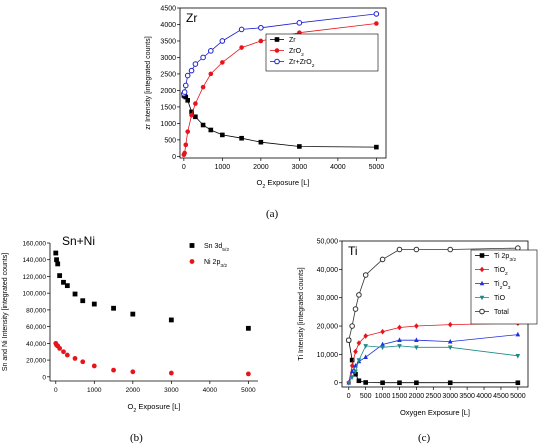 Image resolution: width=550 pixels, height=448 pixels. Describe the element at coordinates (174, 157) in the screenshot. I see `panel-a-y-tick-label: 0` at that location.